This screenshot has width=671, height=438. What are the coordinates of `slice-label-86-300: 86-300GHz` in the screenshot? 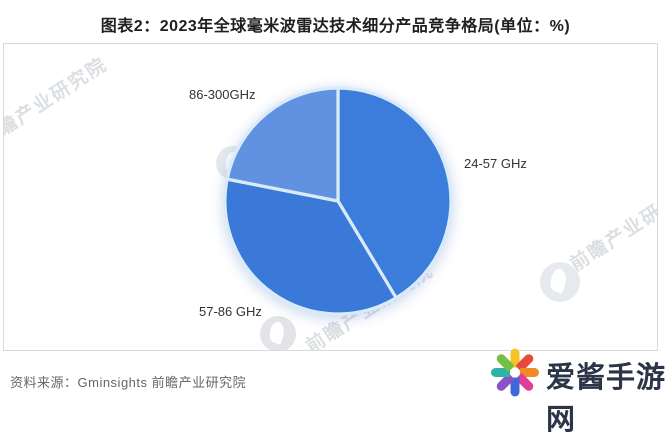 It's located at (222, 94).